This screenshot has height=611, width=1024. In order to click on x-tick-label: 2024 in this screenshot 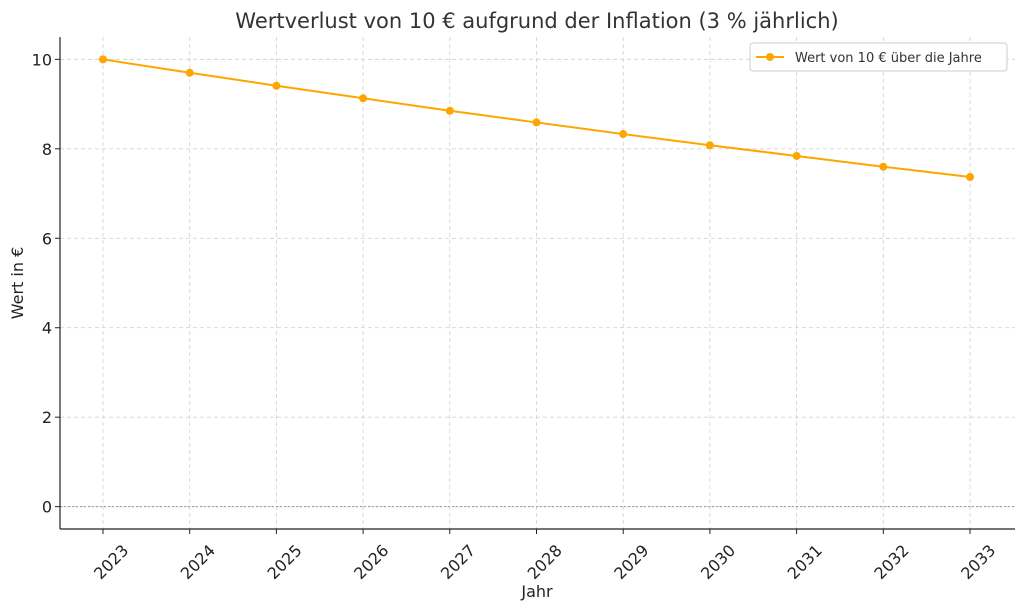, I will do `click(198, 562)`.